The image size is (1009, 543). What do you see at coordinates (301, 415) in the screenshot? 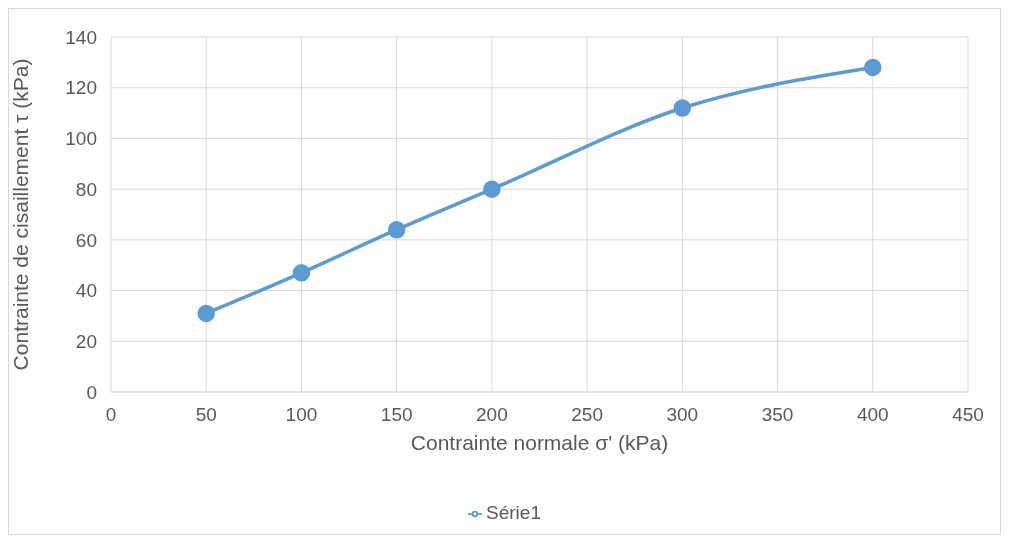
I see `x-tick-label: 100` at bounding box center [301, 415].